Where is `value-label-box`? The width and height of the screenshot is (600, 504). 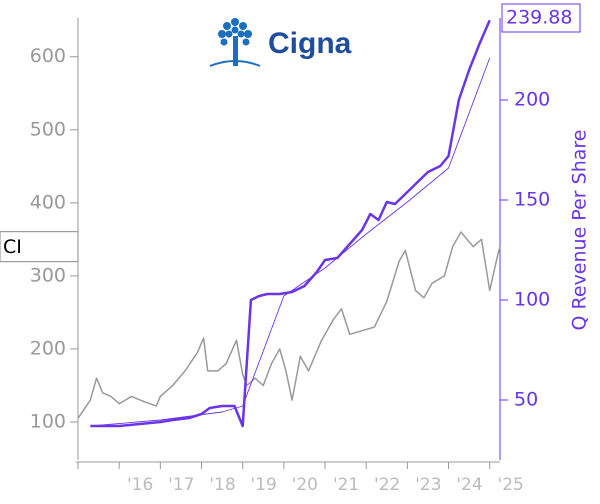
value-label-box is located at coordinates (541, 18).